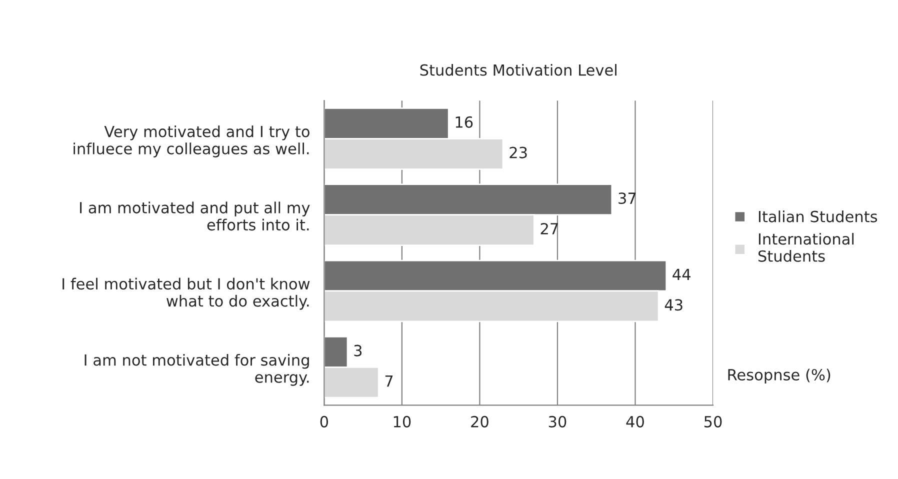  I want to click on x-axis-title: Resopnse (%), so click(779, 376).